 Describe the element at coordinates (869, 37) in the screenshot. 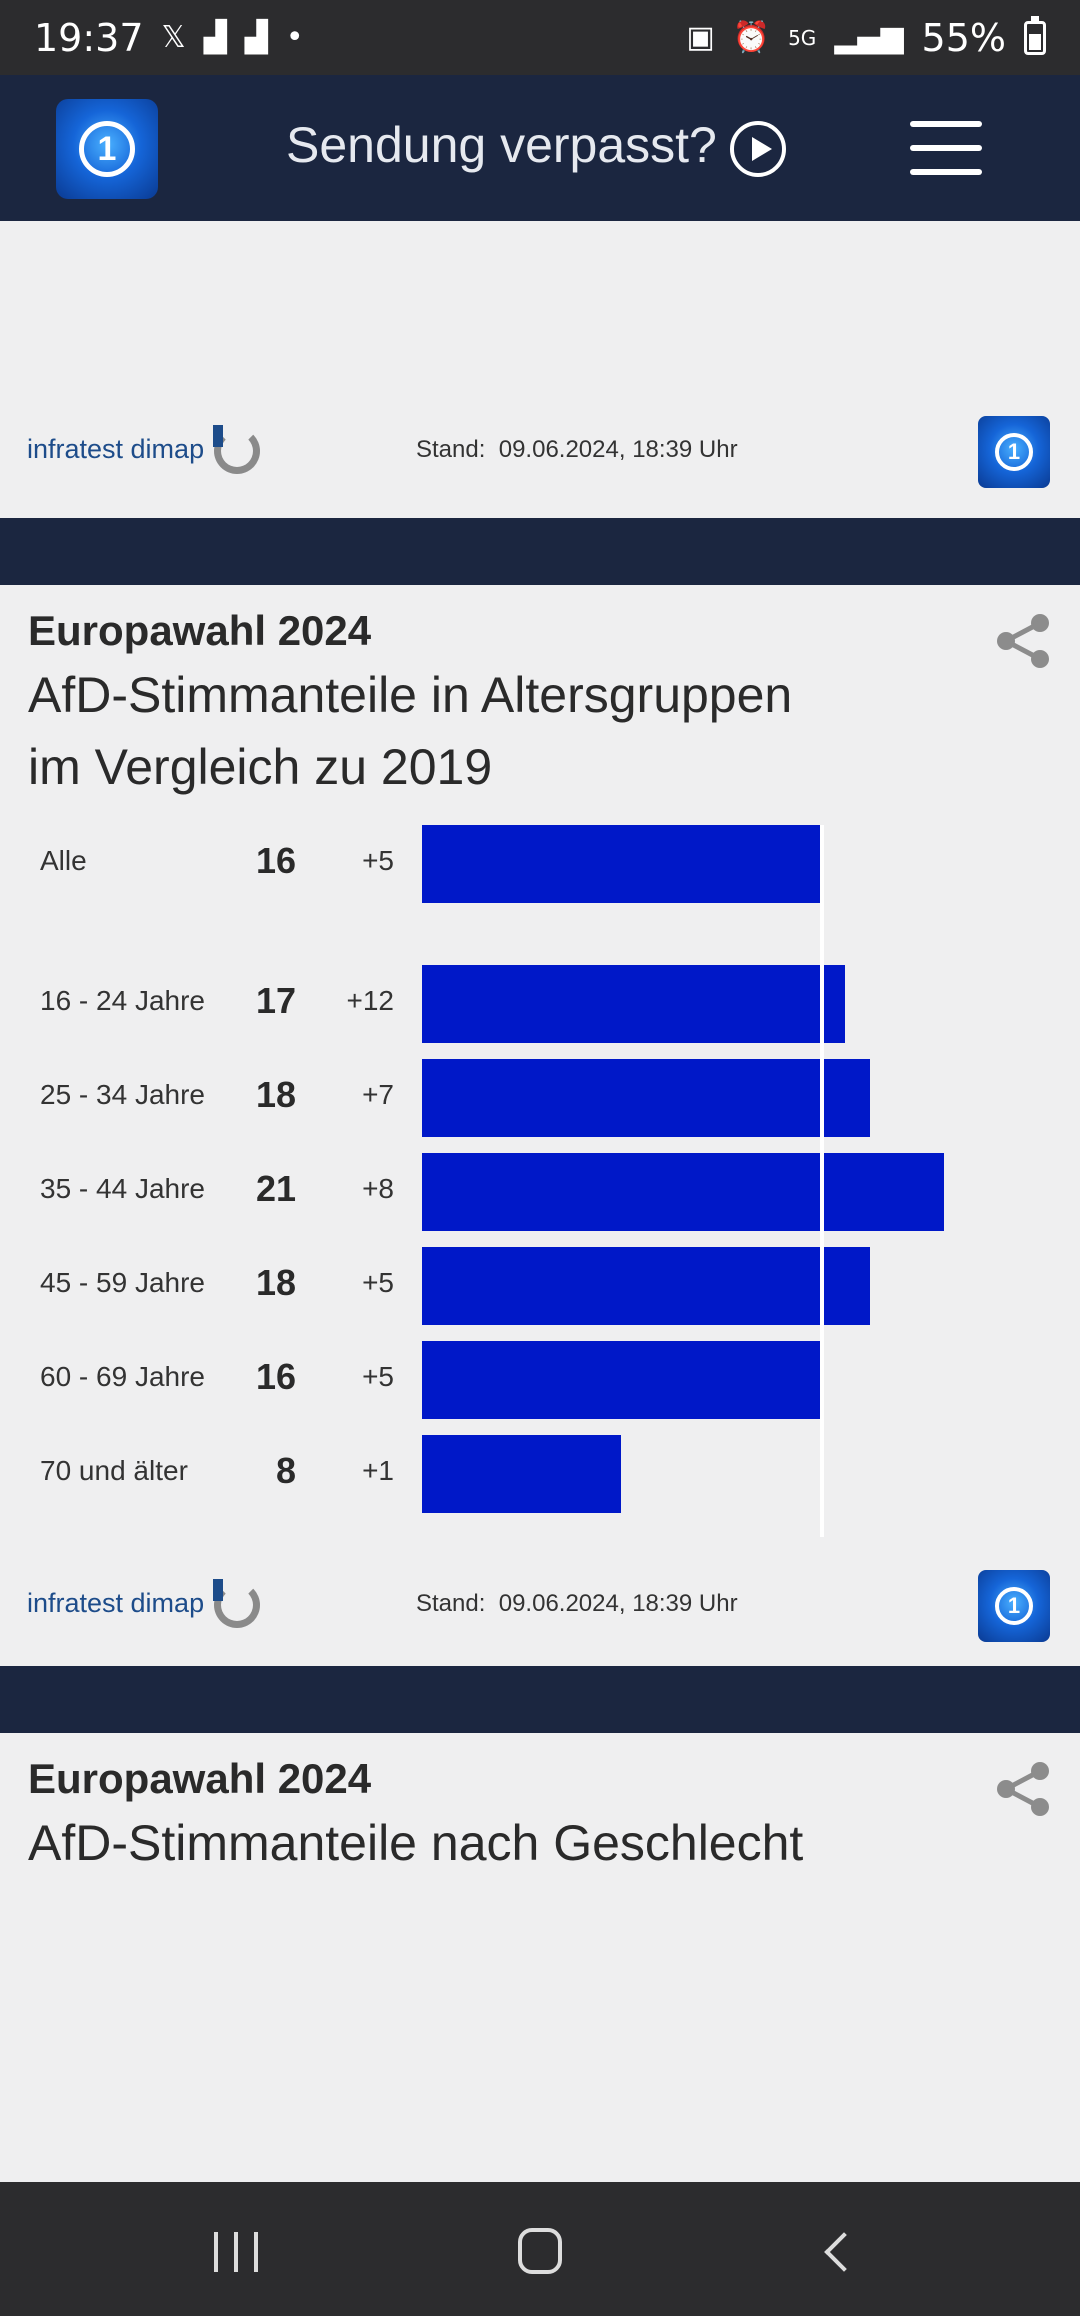

I see `signal-strength-icon: ▂▄▆` at that location.